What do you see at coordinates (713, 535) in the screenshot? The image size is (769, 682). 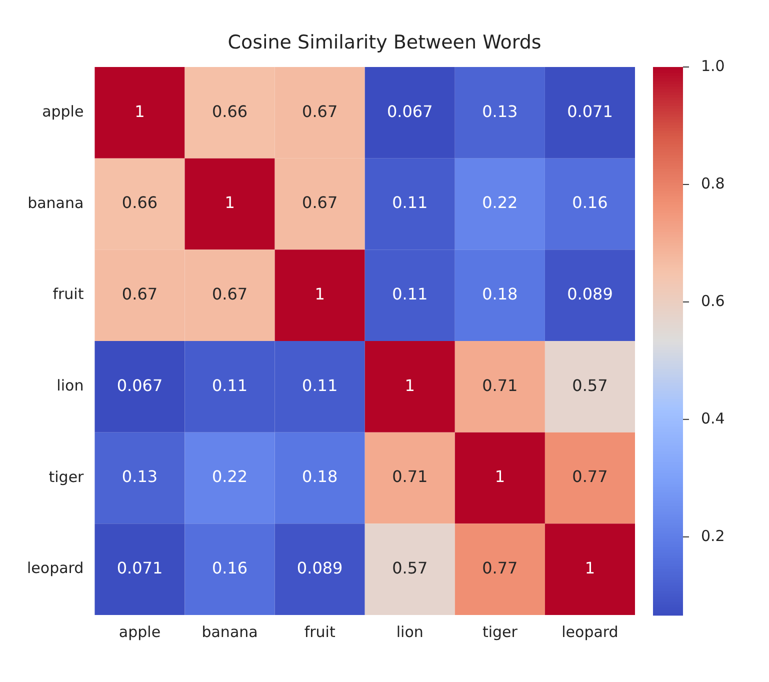 I see `color-bar-label: 0.2` at bounding box center [713, 535].